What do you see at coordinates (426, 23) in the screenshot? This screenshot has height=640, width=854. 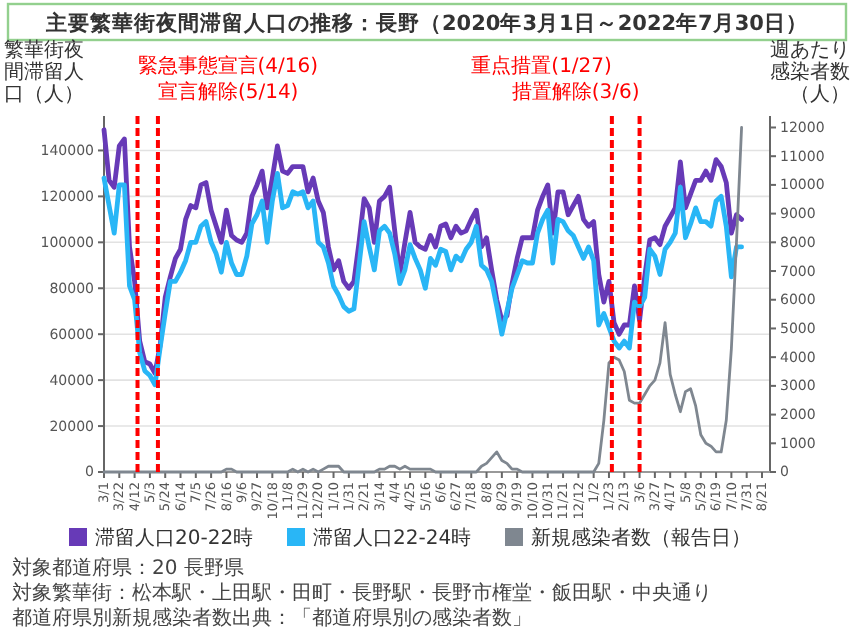 I see `chart-title: 主要繁華街夜間滞留人口の推移：長野（2020年3月1日～2022年7月30日）` at bounding box center [426, 23].